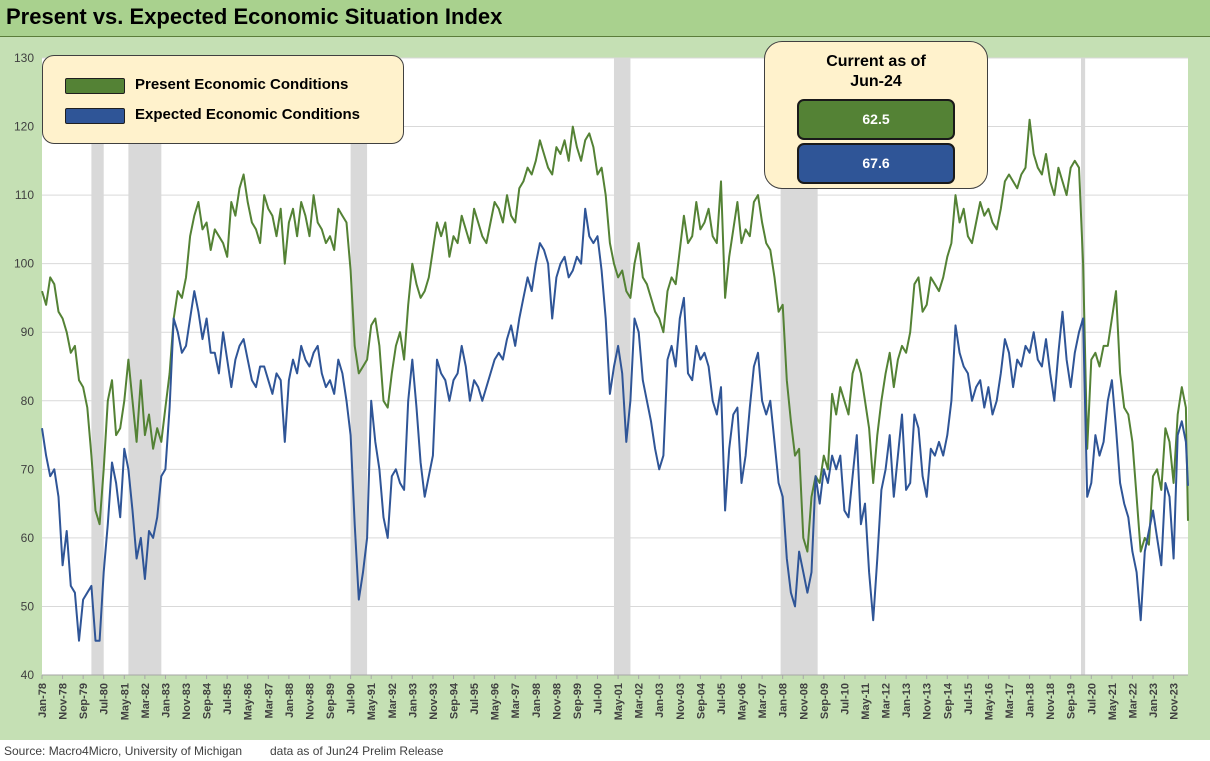  What do you see at coordinates (24, 264) in the screenshot?
I see `y-tick-label: 100` at bounding box center [24, 264].